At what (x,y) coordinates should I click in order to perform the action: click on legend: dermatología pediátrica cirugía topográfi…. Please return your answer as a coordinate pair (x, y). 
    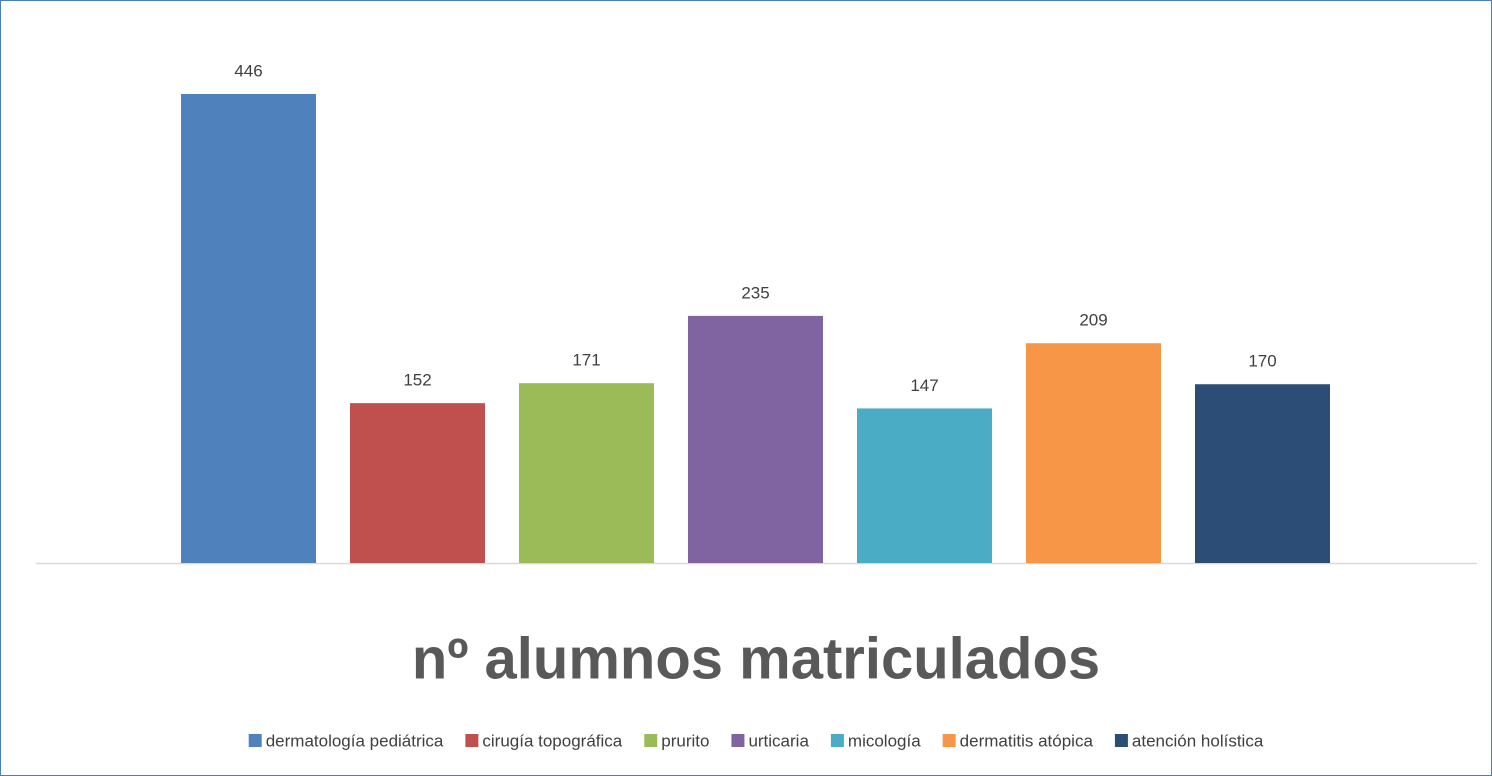
    Looking at the image, I should click on (756, 740).